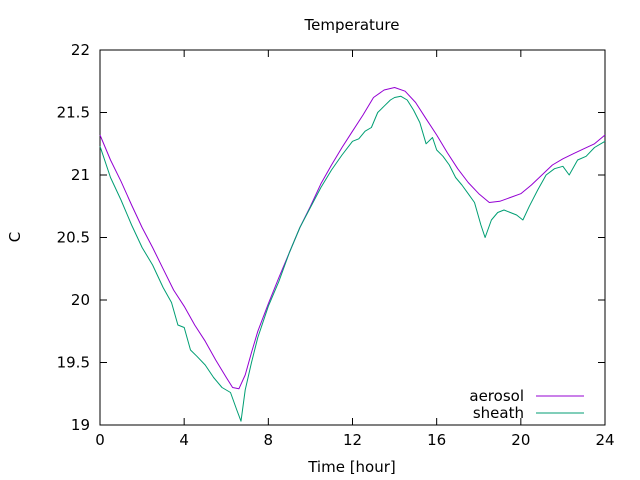 The height and width of the screenshot is (480, 640). What do you see at coordinates (73, 113) in the screenshot?
I see `y-tick-label: 21.5` at bounding box center [73, 113].